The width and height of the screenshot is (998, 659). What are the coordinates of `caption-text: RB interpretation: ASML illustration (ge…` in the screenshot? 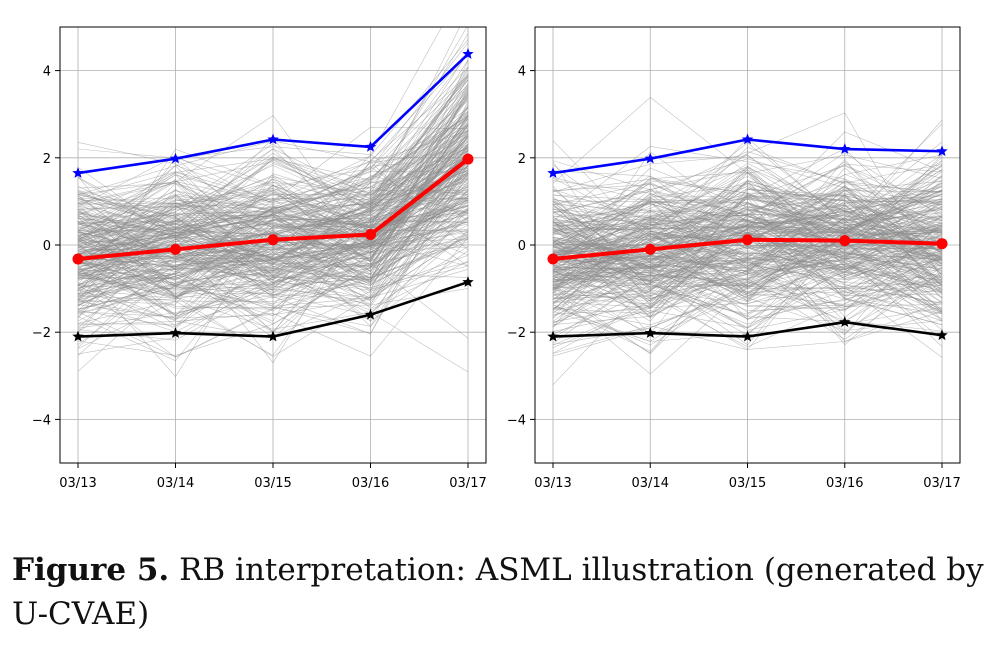 It's located at (498, 592).